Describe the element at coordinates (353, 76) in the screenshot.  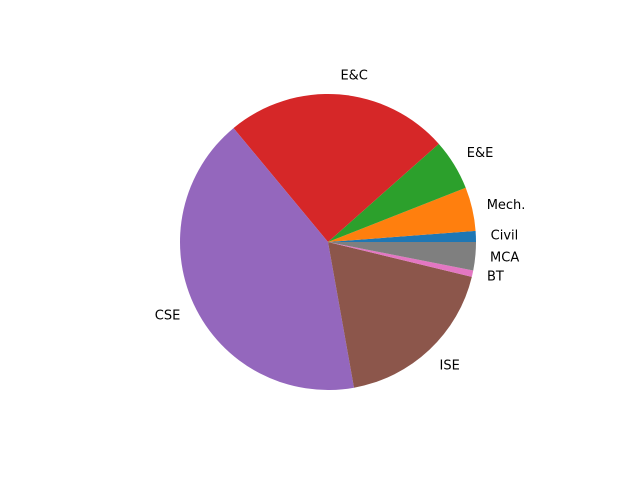
I see `pie-label-e-and-c: E&C` at that location.